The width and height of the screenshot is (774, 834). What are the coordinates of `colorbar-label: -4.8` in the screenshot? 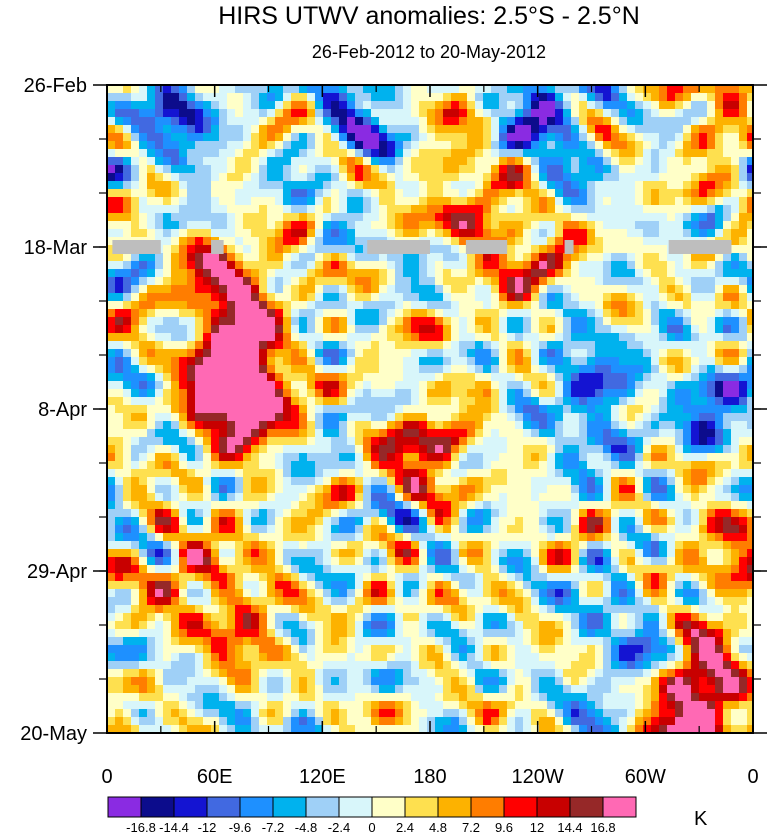 It's located at (306, 827).